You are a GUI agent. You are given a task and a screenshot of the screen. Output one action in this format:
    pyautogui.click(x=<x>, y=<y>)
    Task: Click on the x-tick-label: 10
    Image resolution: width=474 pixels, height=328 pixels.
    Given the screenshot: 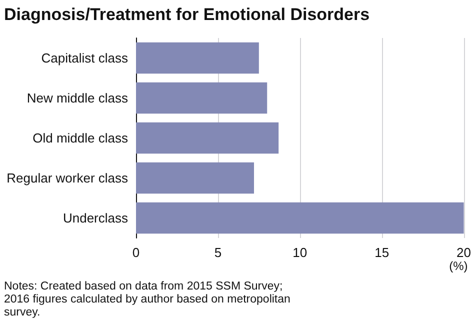 What is the action you would take?
    pyautogui.click(x=300, y=252)
    